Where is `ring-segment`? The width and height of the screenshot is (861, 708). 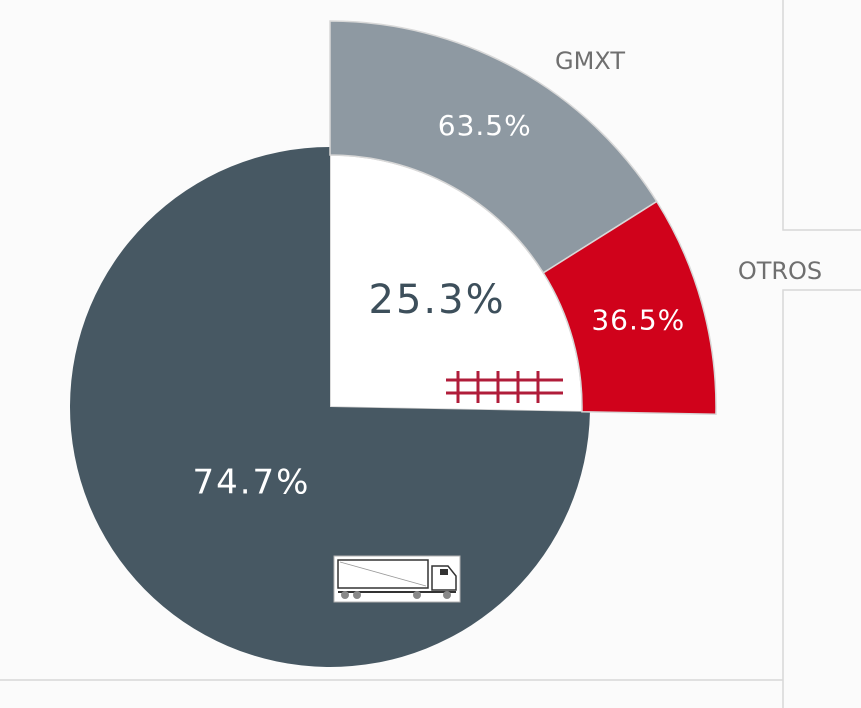 ring-segment is located at coordinates (629, 308).